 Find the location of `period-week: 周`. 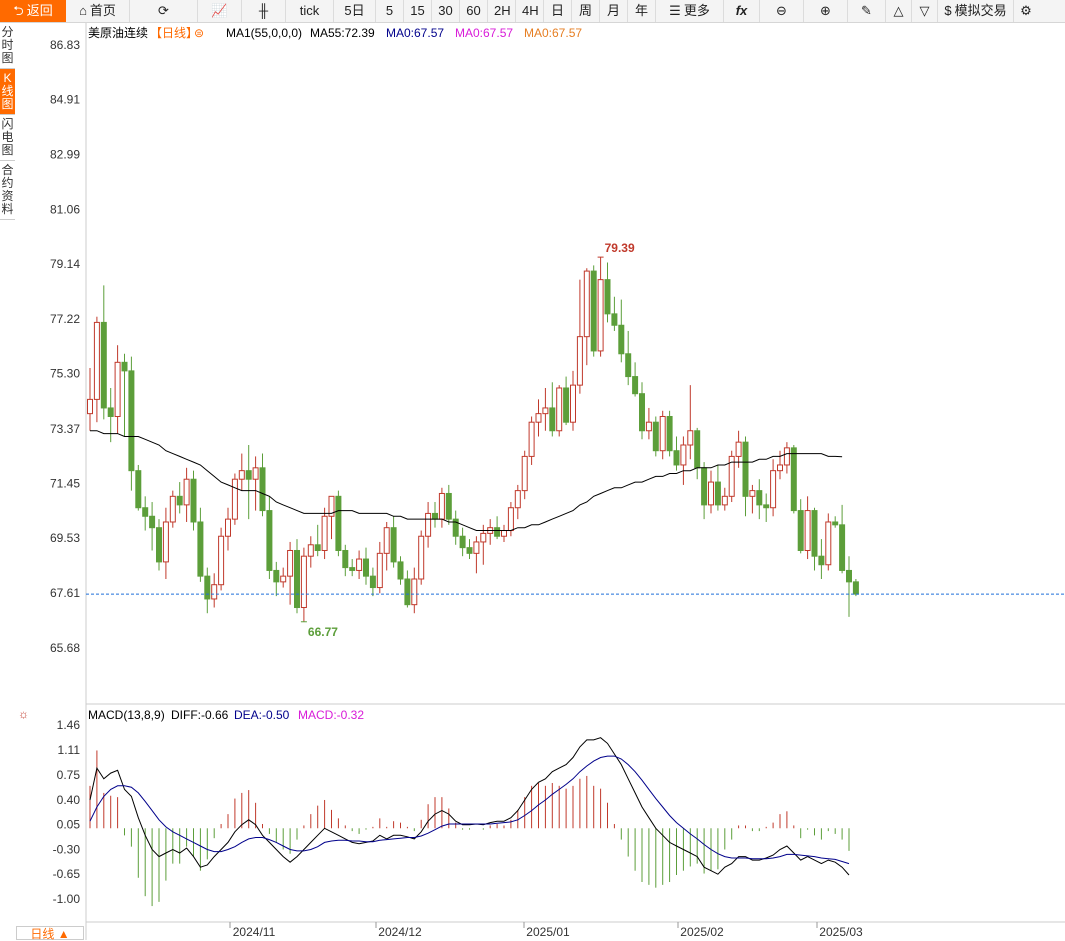

period-week: 周 is located at coordinates (586, 11).